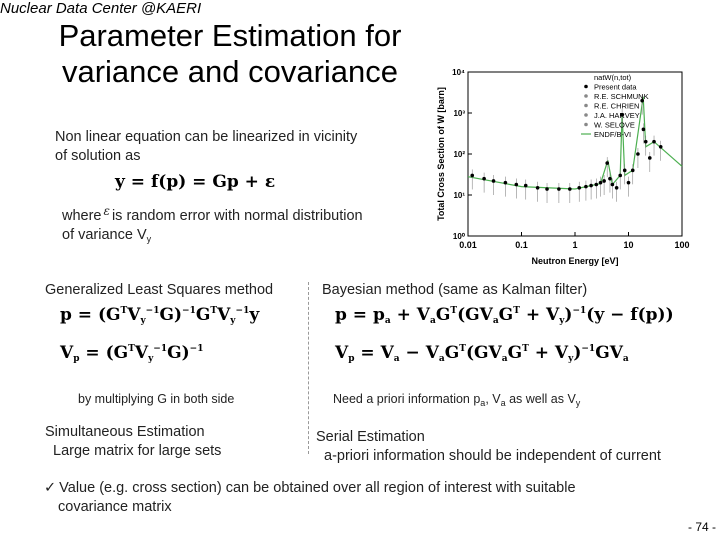 The image size is (720, 540). What do you see at coordinates (459, 113) in the screenshot?
I see `y-tick-label: 10³` at bounding box center [459, 113].